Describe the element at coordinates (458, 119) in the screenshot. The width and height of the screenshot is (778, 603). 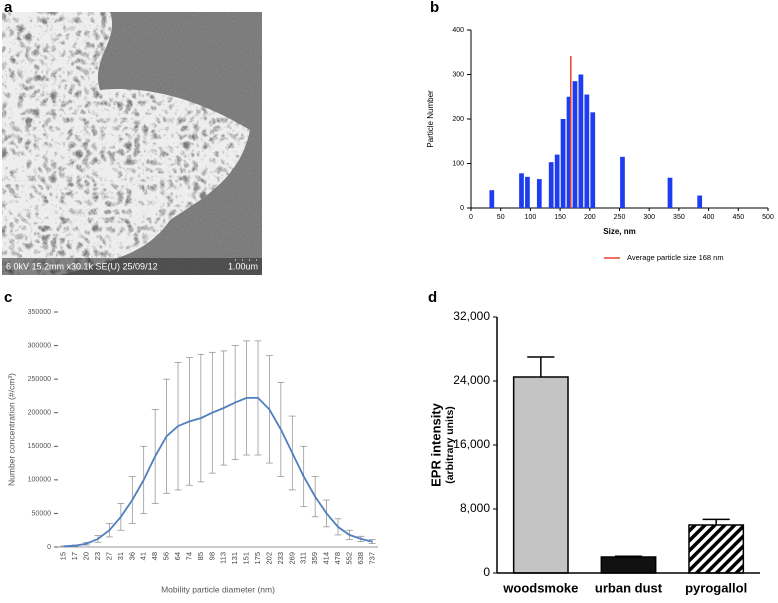
I see `y-tick-label: 200` at that location.